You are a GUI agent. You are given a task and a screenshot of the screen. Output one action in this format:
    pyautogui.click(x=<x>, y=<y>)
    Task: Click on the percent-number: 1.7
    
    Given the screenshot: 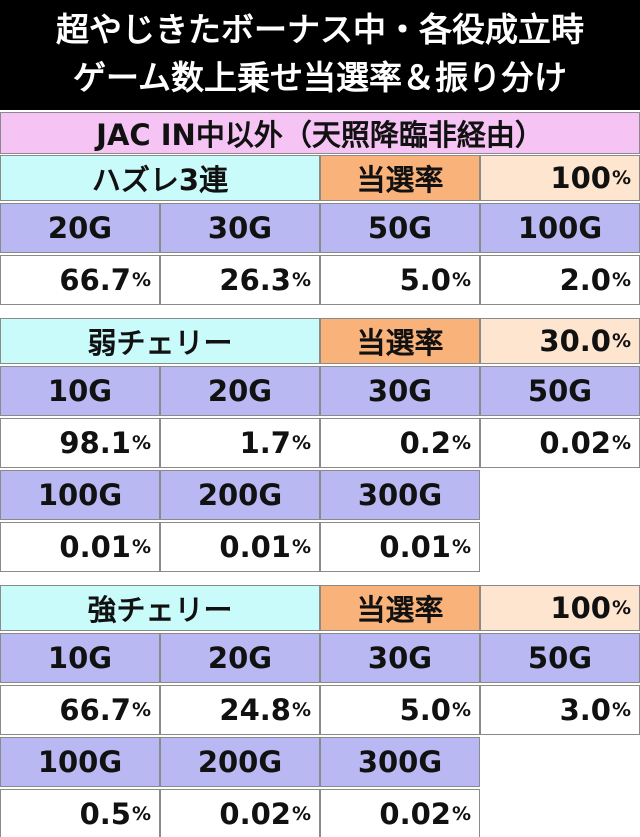 What is the action you would take?
    pyautogui.click(x=265, y=443)
    